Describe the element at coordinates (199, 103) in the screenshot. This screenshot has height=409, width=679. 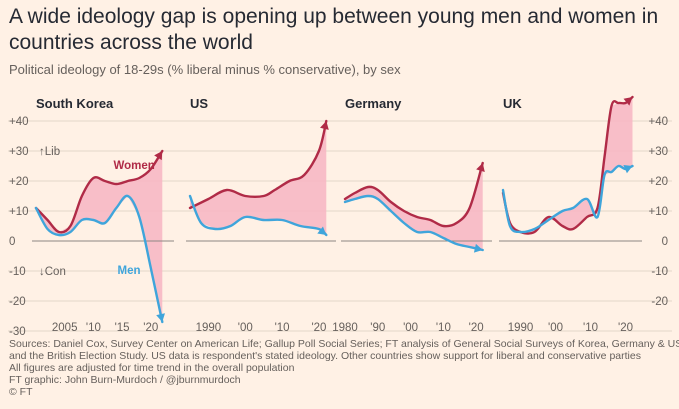
I see `panel-title: US` at that location.